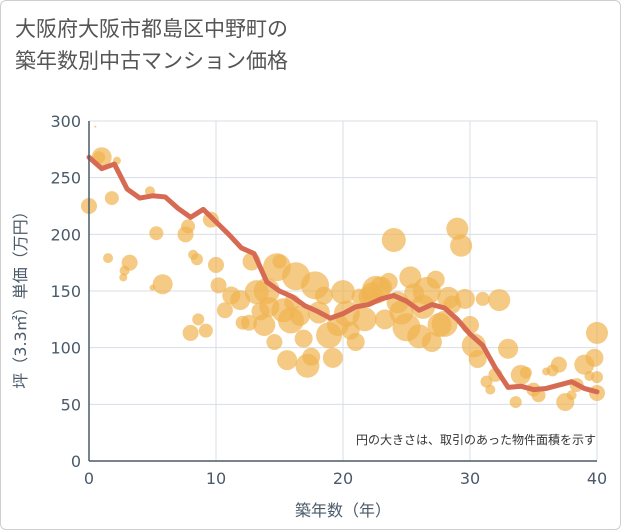  What do you see at coordinates (65, 291) in the screenshot?
I see `y-tick-label: 150` at bounding box center [65, 291].